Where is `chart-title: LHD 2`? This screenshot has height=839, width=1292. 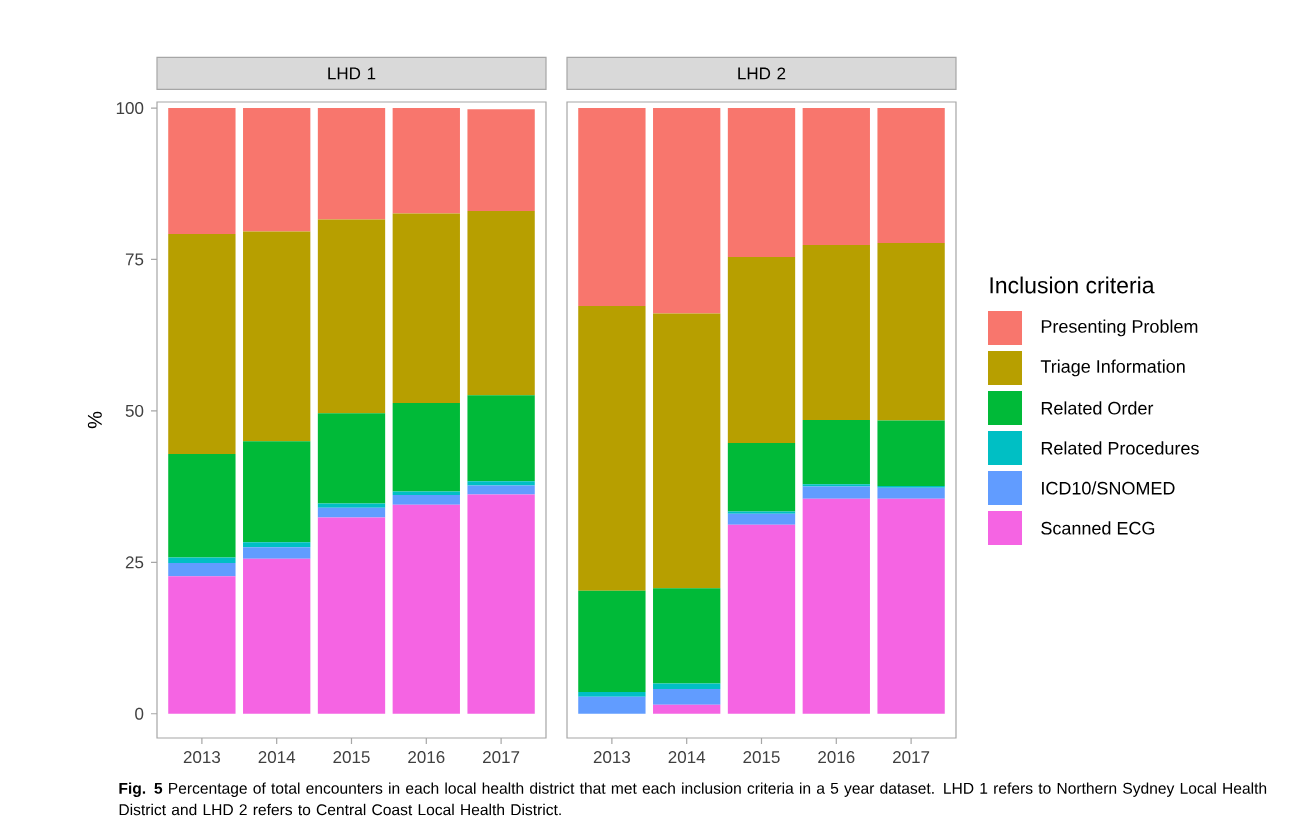 chart-title: LHD 2 is located at coordinates (762, 73).